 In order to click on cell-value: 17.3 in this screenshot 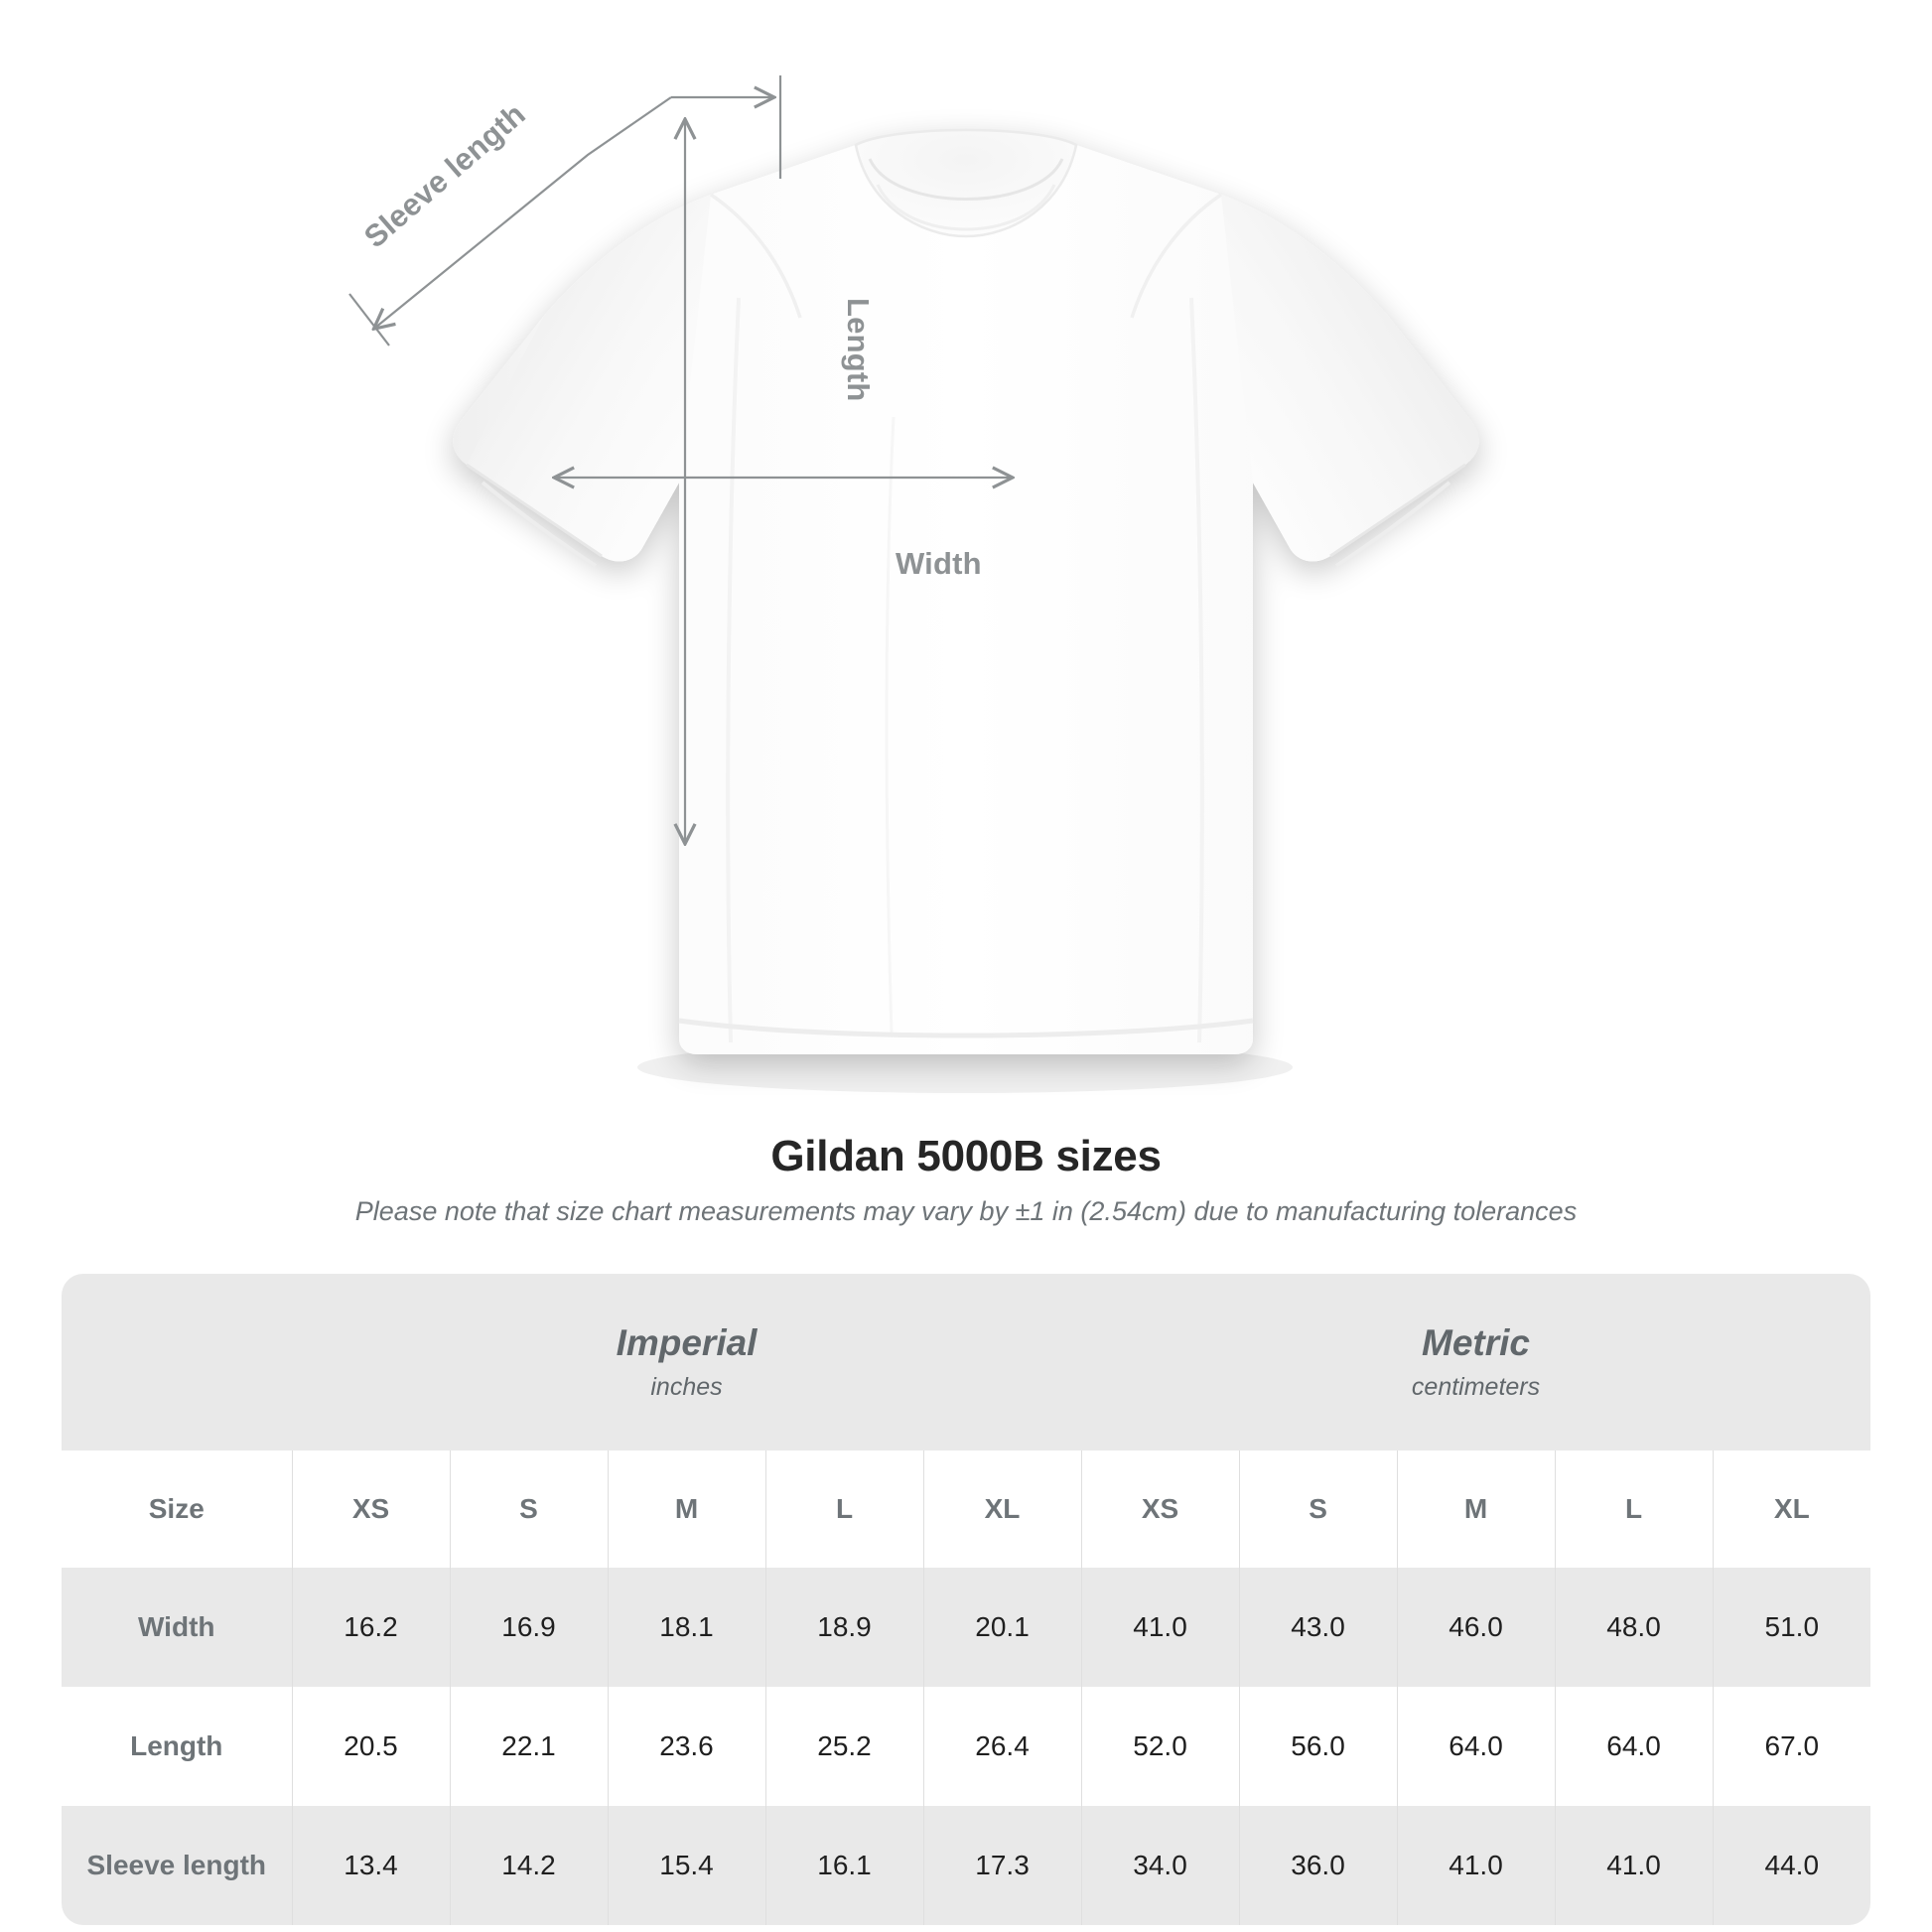, I will do `click(1003, 1865)`.